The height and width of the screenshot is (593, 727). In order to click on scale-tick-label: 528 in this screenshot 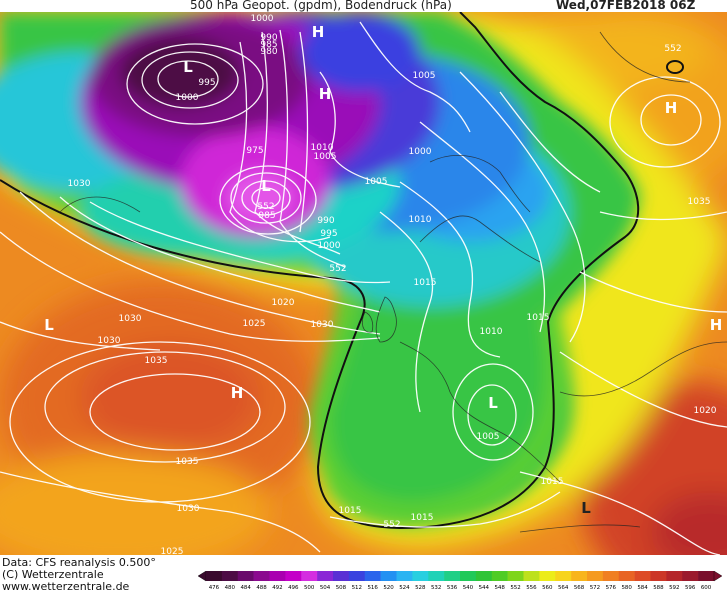, I will do `click(420, 588)`.